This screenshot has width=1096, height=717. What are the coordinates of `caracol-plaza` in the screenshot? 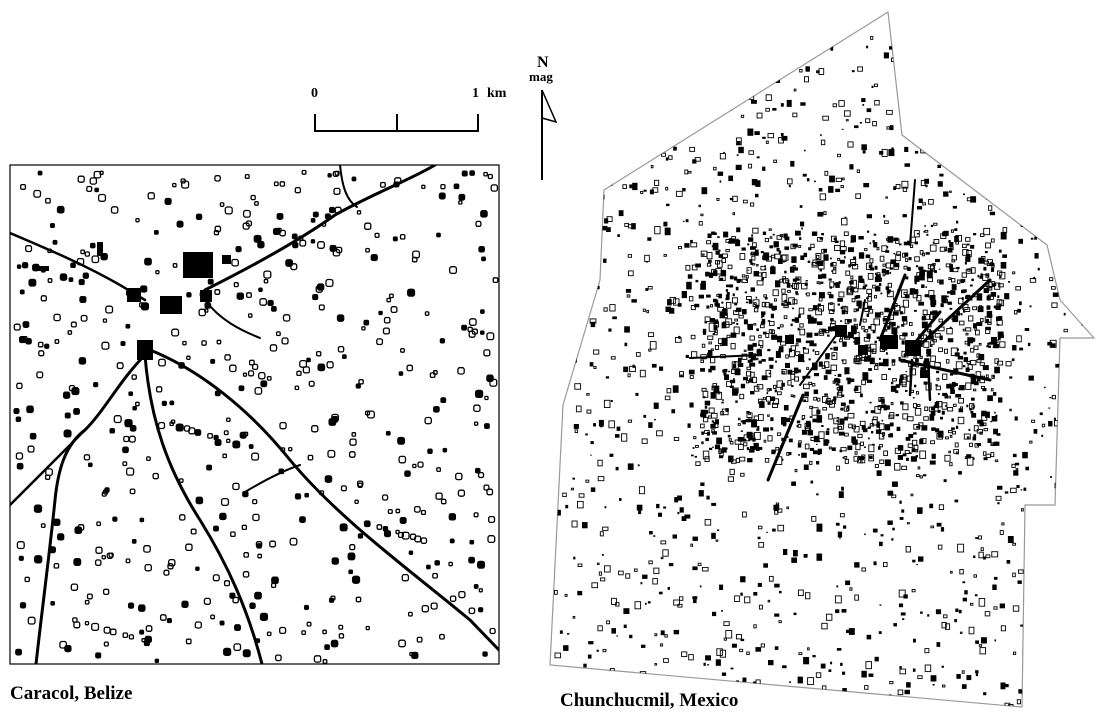 It's located at (206, 296).